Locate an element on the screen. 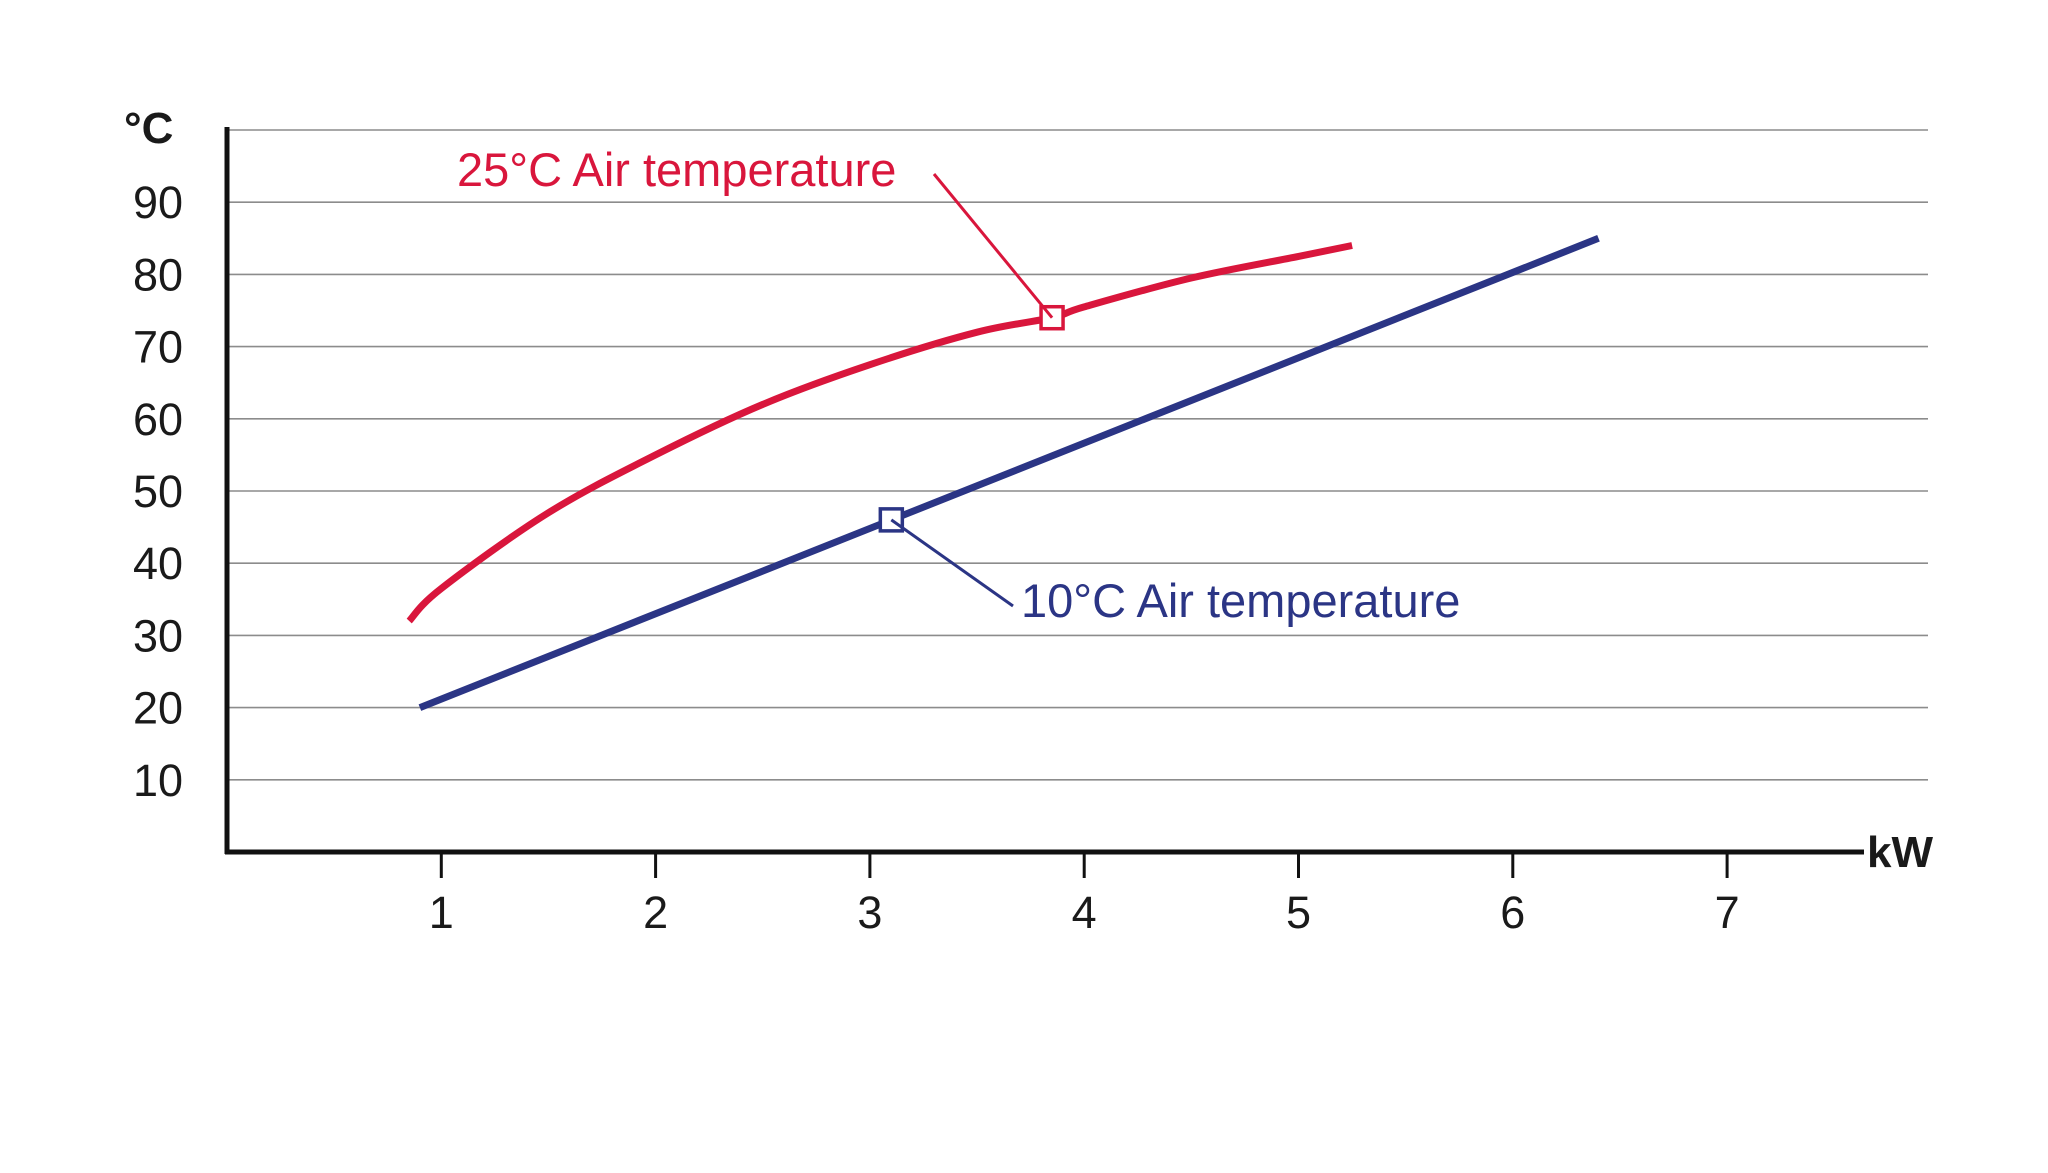 This screenshot has width=2048, height=1173. y-tick-label: 10 is located at coordinates (158, 780).